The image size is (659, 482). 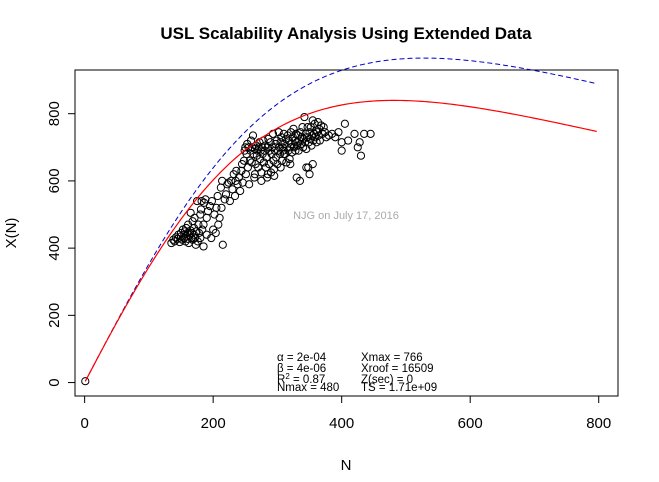 I want to click on y-tick-label: 0, so click(x=54, y=382).